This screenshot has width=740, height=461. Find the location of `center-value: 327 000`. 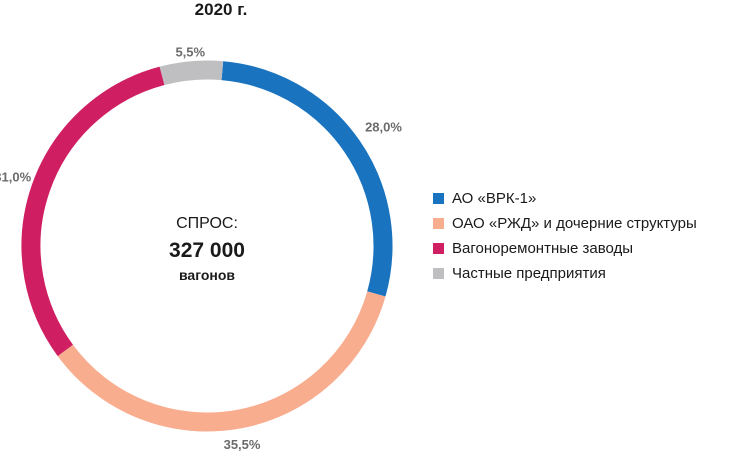

center-value: 327 000 is located at coordinates (207, 250).